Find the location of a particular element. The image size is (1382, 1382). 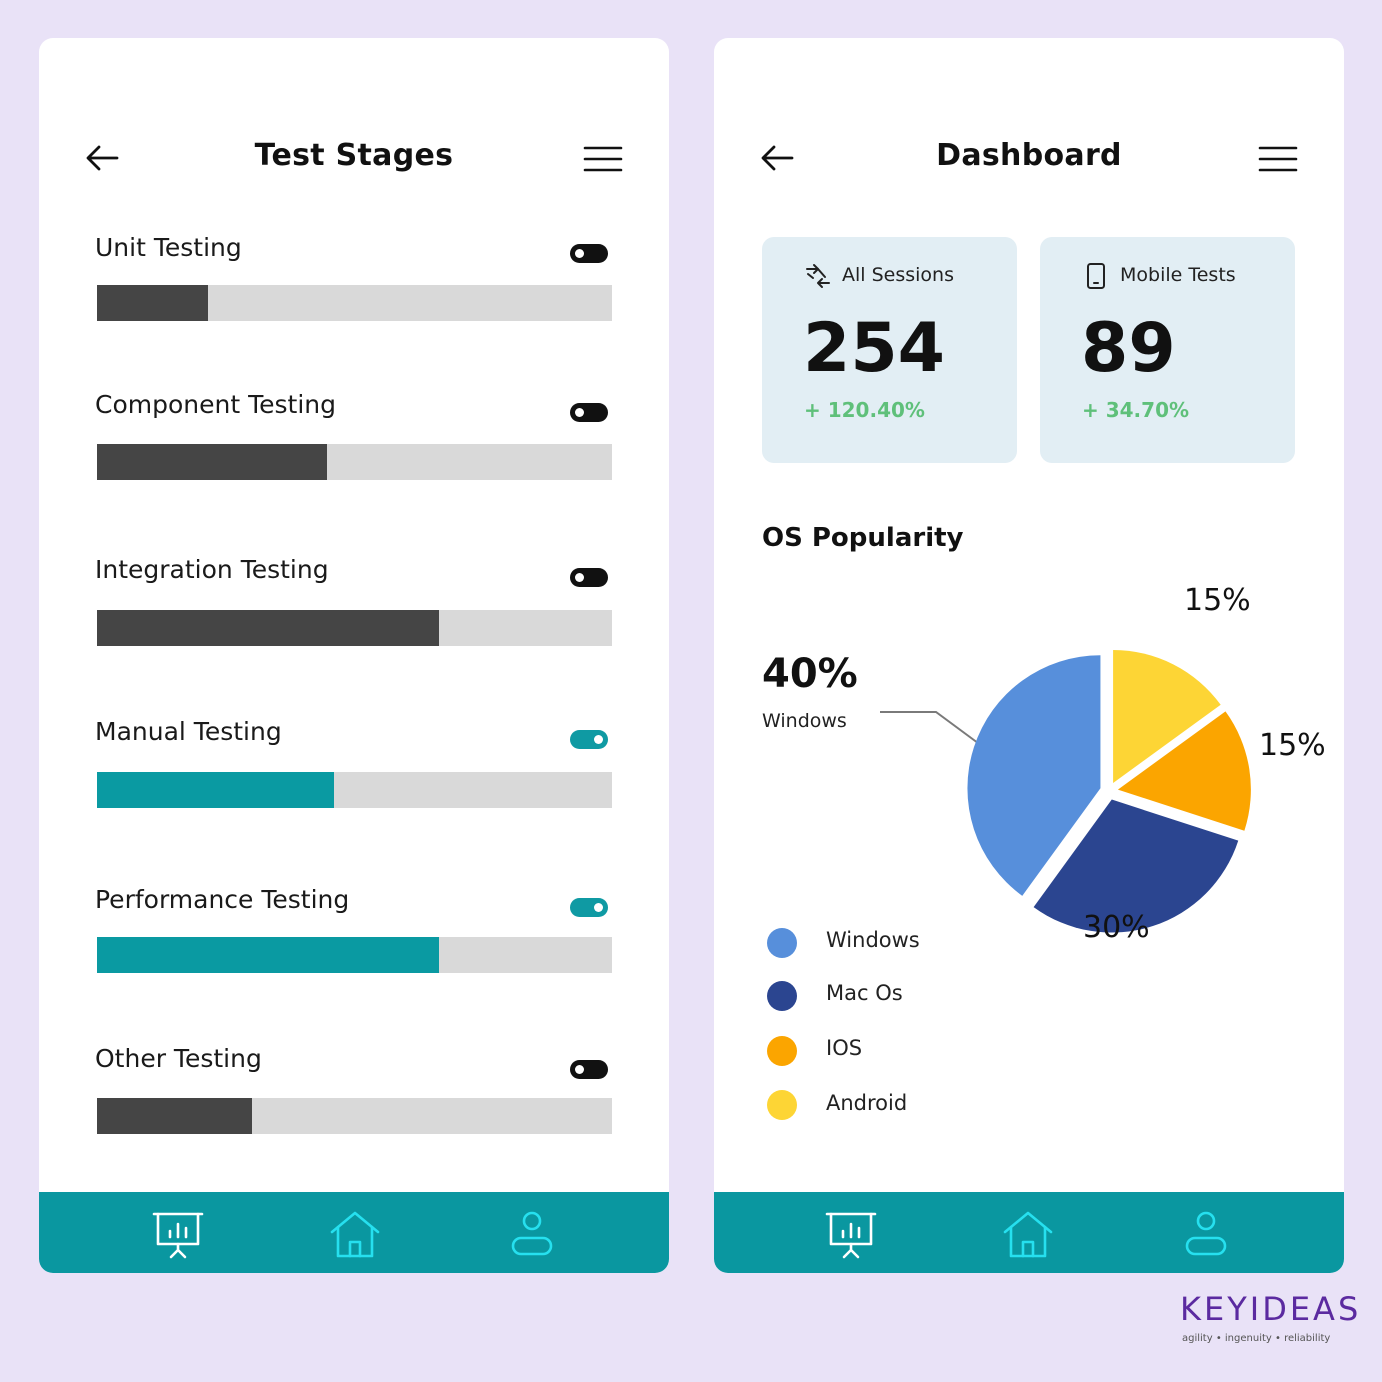

legend-label-android: Android is located at coordinates (867, 1103).